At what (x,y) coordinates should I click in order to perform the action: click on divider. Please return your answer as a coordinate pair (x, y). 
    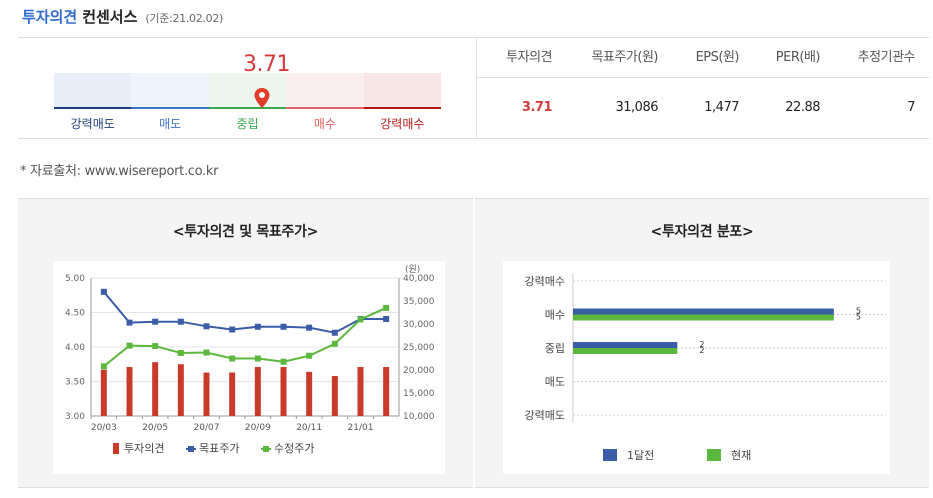
    Looking at the image, I should click on (476, 88).